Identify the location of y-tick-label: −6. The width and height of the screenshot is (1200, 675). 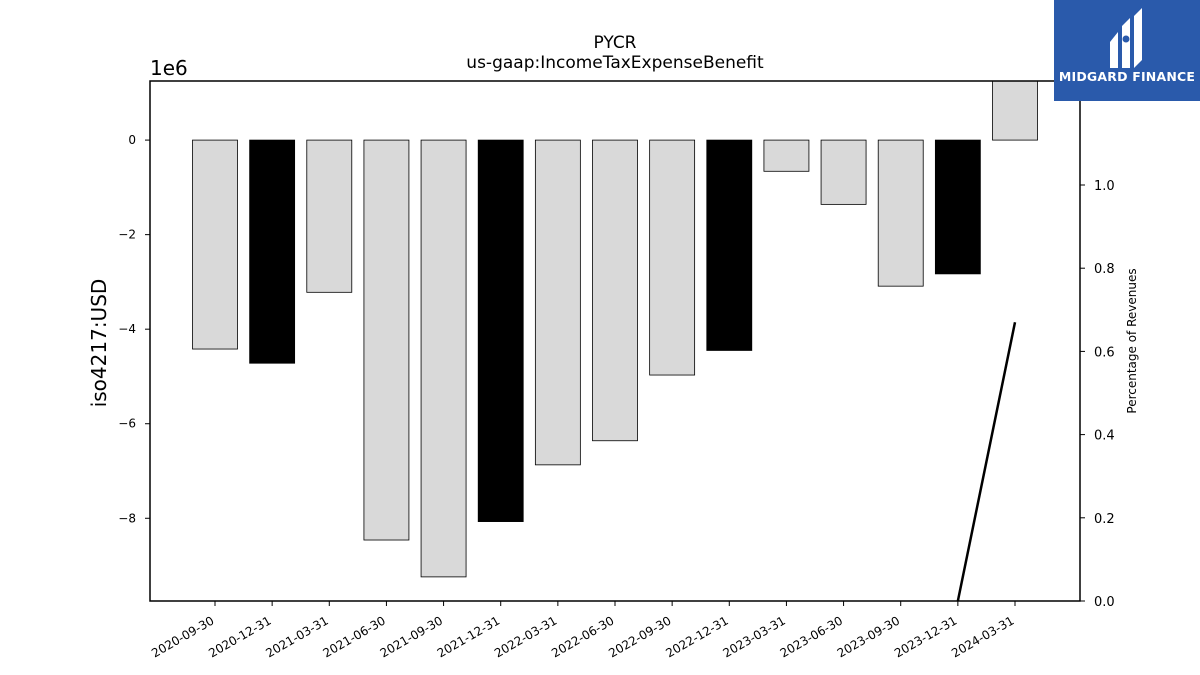
(127, 424).